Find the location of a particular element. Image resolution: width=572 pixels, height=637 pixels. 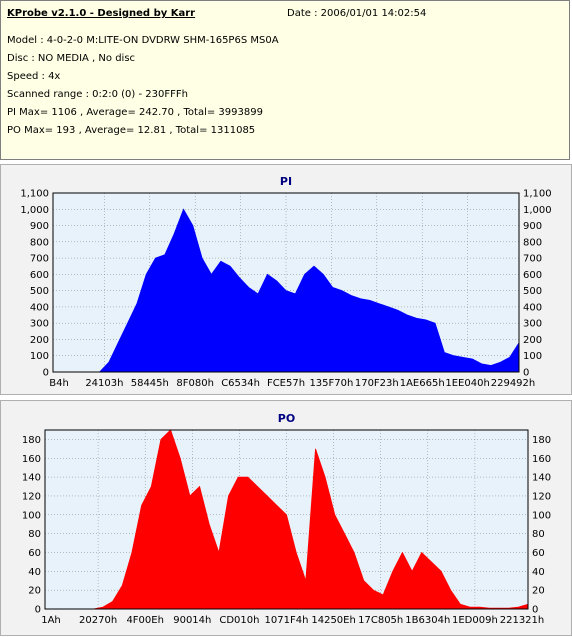

po-y-tick-right: 0 is located at coordinates (535, 610).